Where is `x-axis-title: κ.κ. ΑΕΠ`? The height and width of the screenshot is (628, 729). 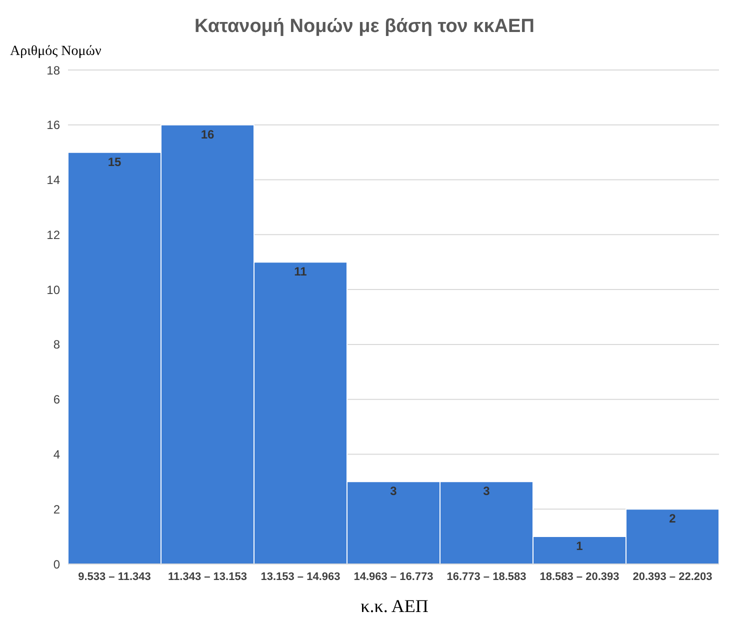 x-axis-title: κ.κ. ΑΕΠ is located at coordinates (395, 606).